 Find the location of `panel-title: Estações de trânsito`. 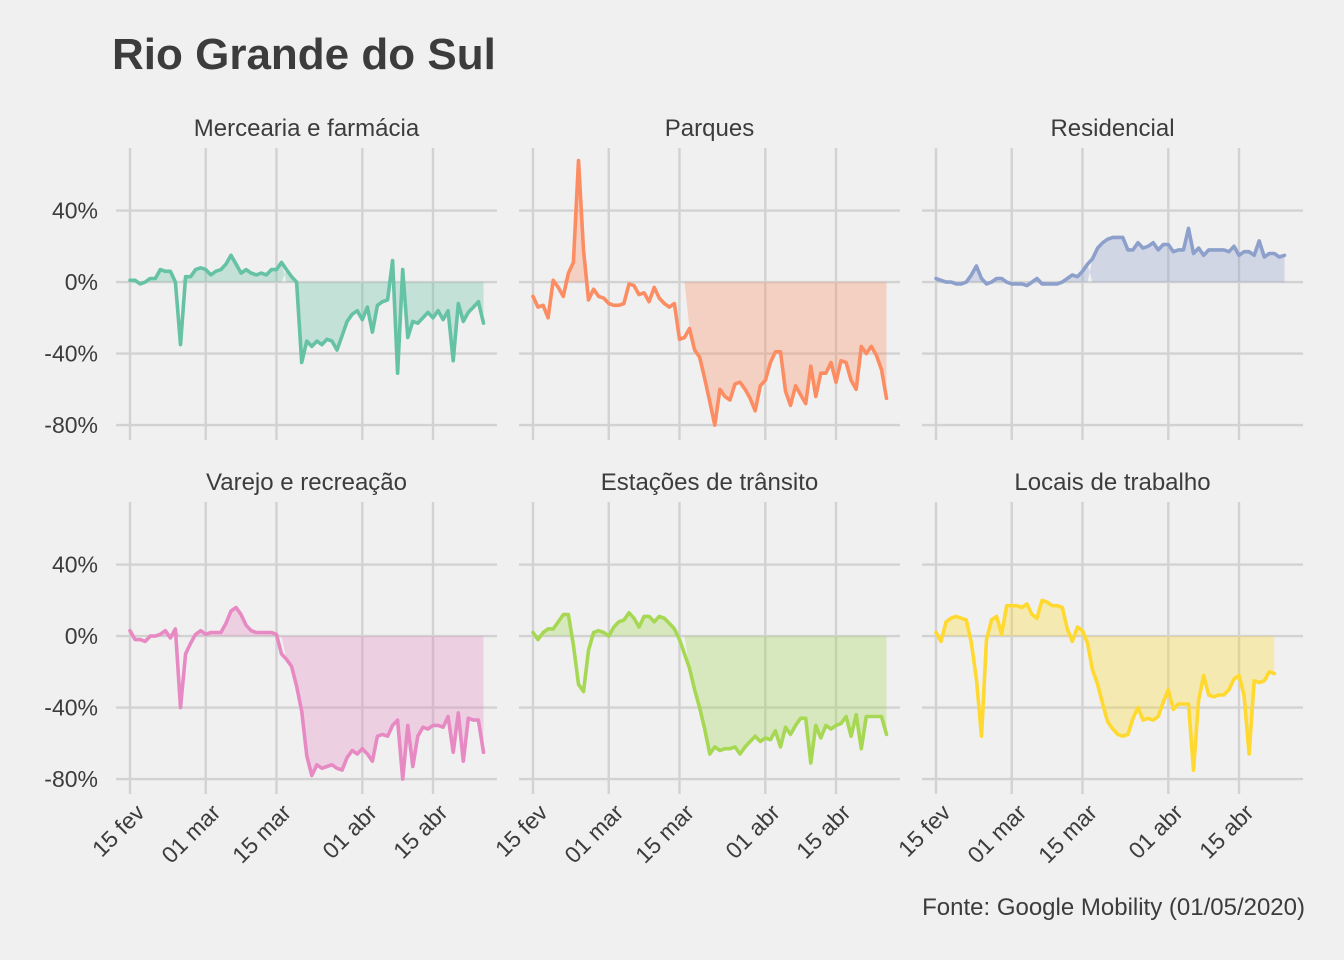

panel-title: Estações de trânsito is located at coordinates (709, 482).